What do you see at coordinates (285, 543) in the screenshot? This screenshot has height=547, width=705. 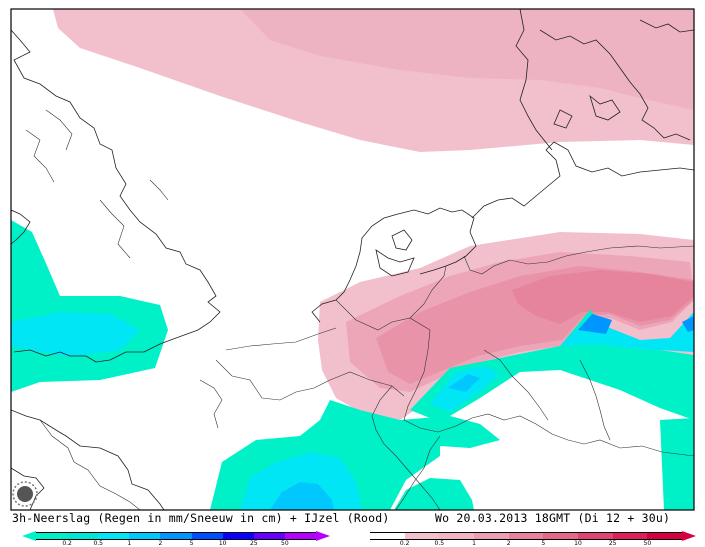 I see `legend-precip-tick-label: 50` at bounding box center [285, 543].